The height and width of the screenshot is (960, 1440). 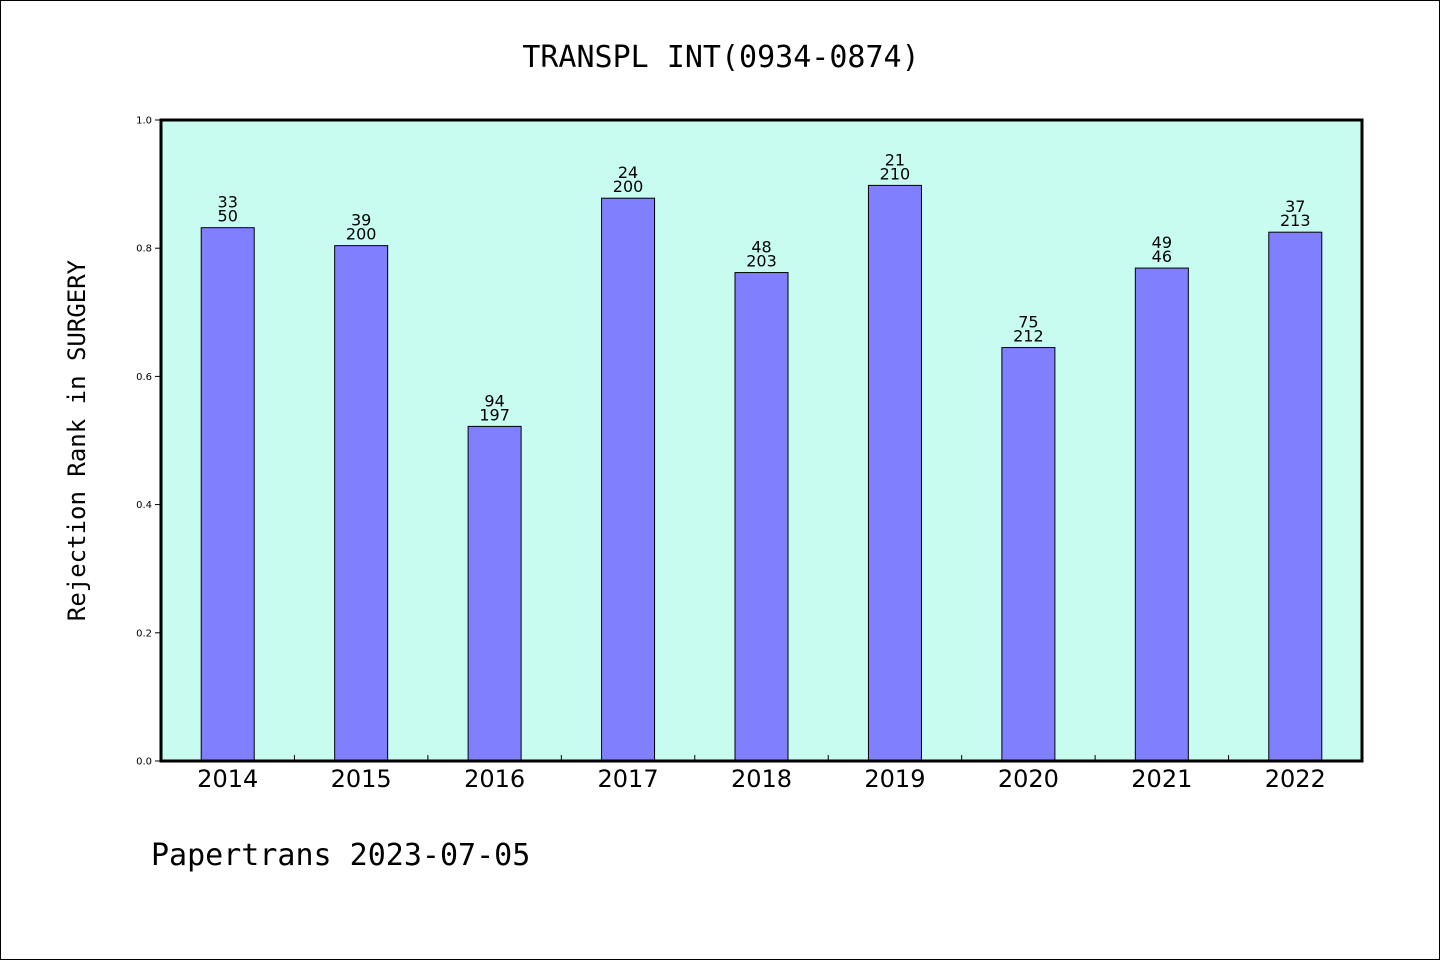 I want to click on x-tick-label: 2019, so click(x=894, y=779).